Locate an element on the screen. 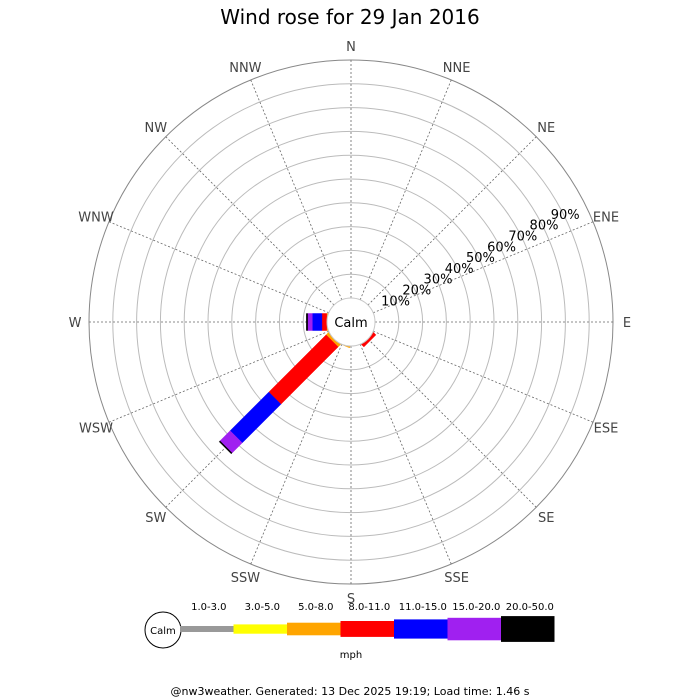 This screenshot has height=700, width=700. legend-units: mph is located at coordinates (351, 655).